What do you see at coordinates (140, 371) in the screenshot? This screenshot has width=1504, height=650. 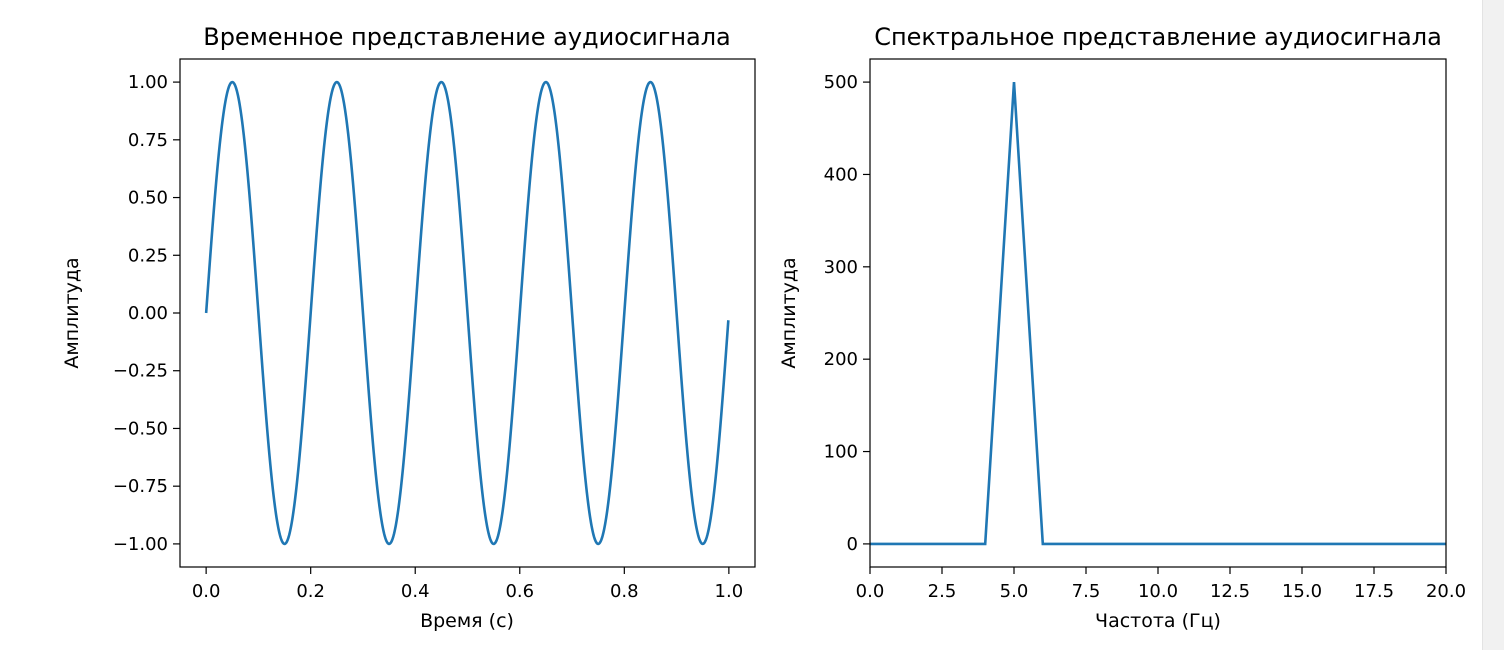 I see `y-tick-label: −0.25` at bounding box center [140, 371].